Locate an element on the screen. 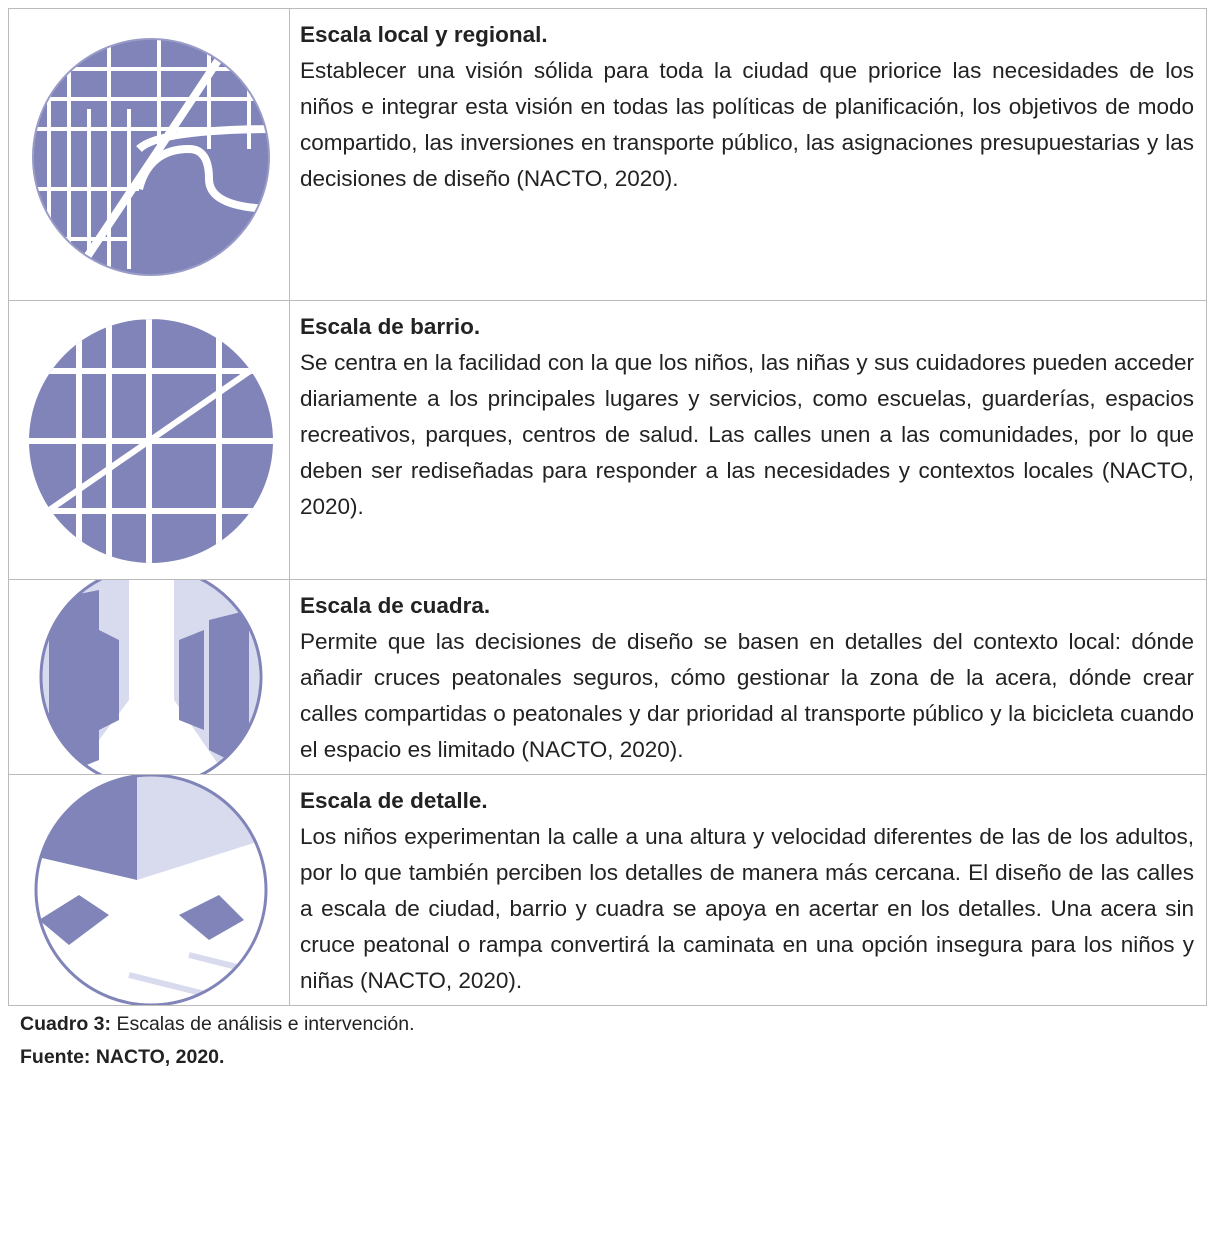  row-title: Escala de cuadra. is located at coordinates (395, 605).